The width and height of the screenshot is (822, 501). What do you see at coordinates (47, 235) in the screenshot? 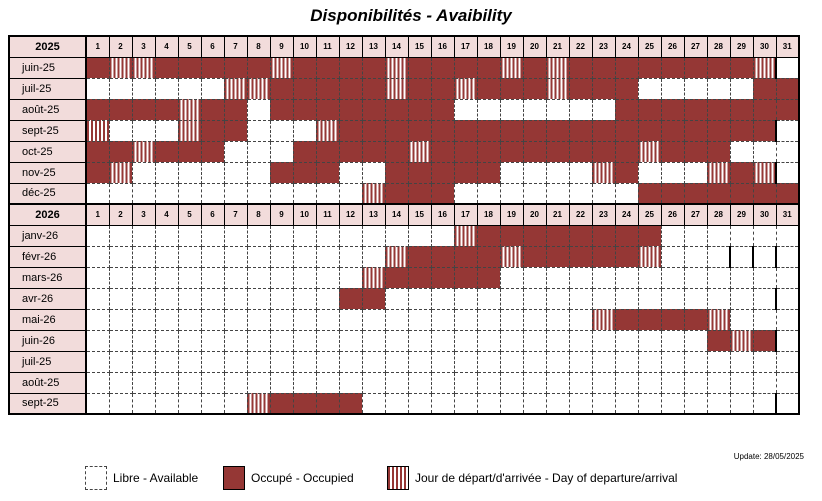
I see `month-label: janv-26` at bounding box center [47, 235].